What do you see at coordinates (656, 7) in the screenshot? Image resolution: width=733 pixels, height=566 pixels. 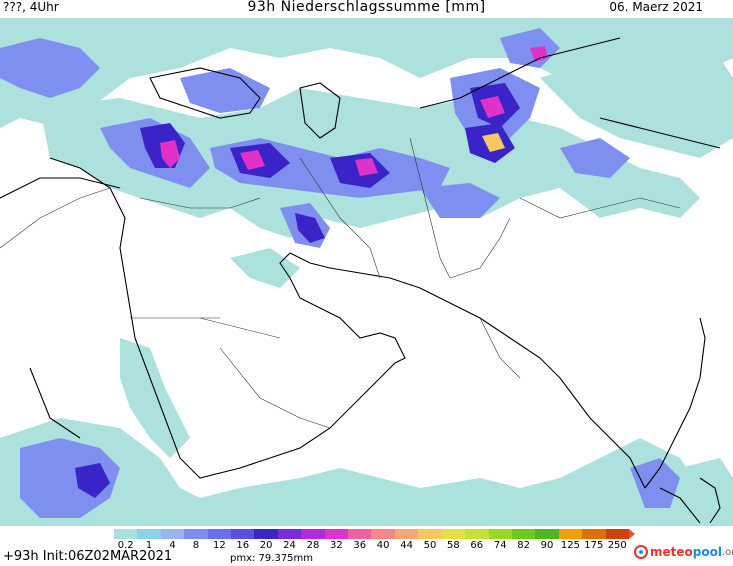 I see `date-label: 06. Maerz 2021` at bounding box center [656, 7].